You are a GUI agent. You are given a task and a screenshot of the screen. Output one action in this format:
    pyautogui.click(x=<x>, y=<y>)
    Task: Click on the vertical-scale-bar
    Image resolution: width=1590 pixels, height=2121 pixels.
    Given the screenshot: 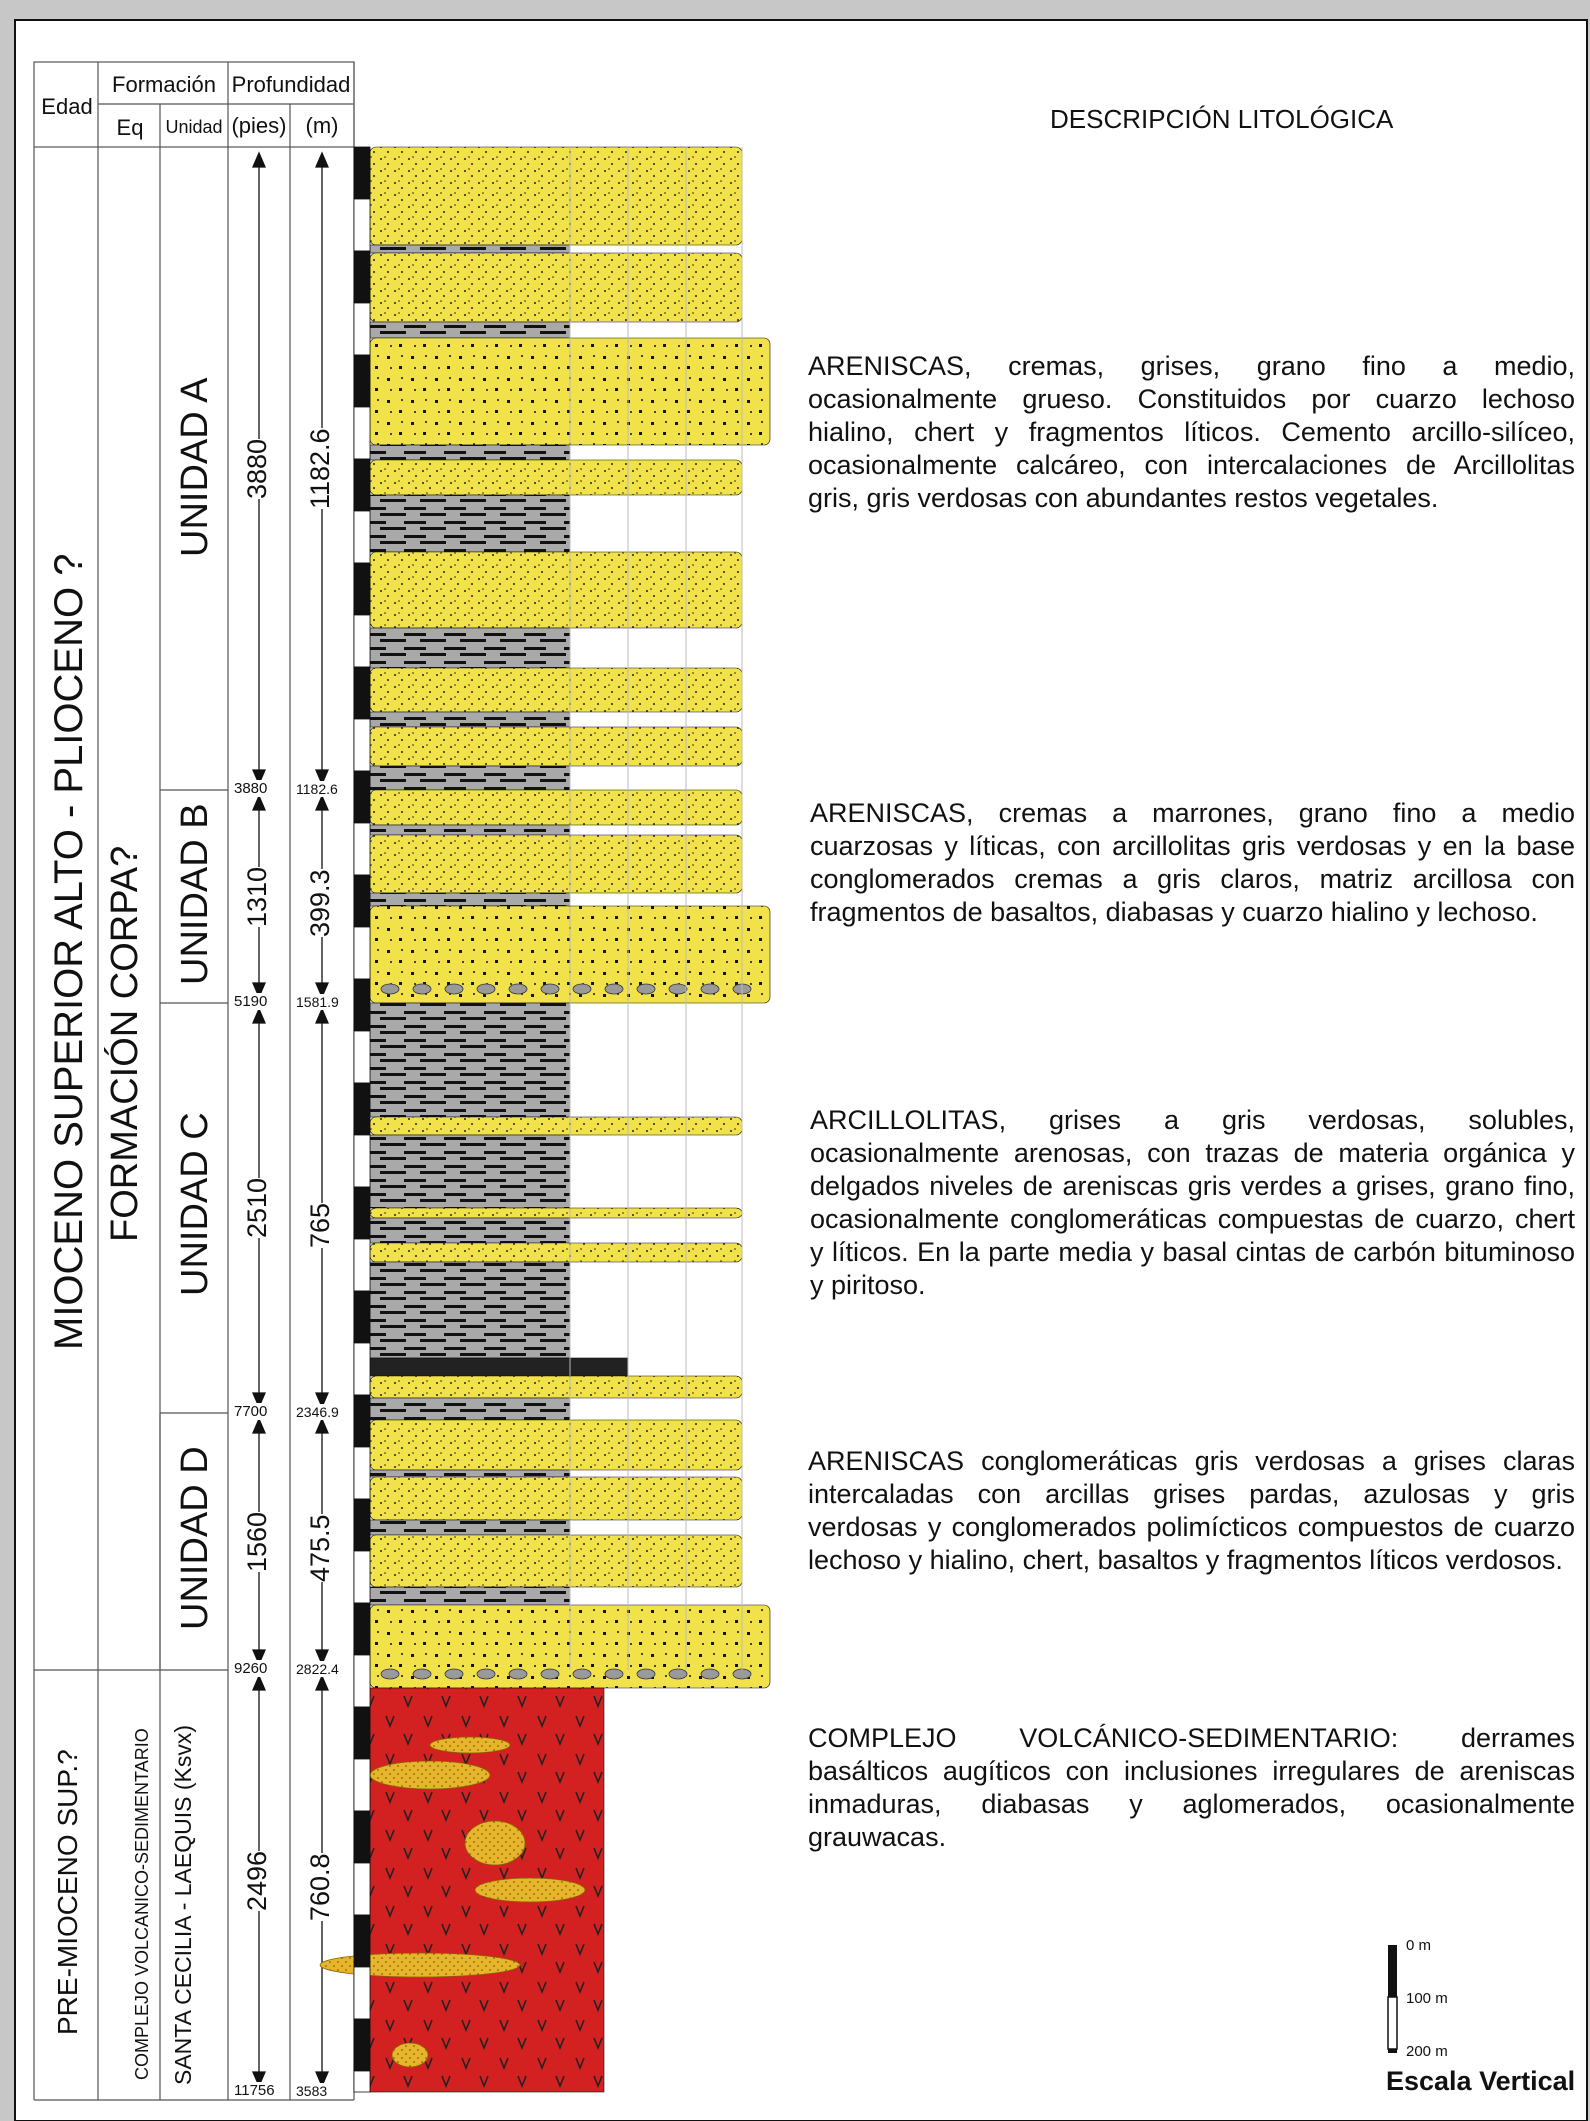 What is the action you would take?
    pyautogui.click(x=1392, y=1999)
    